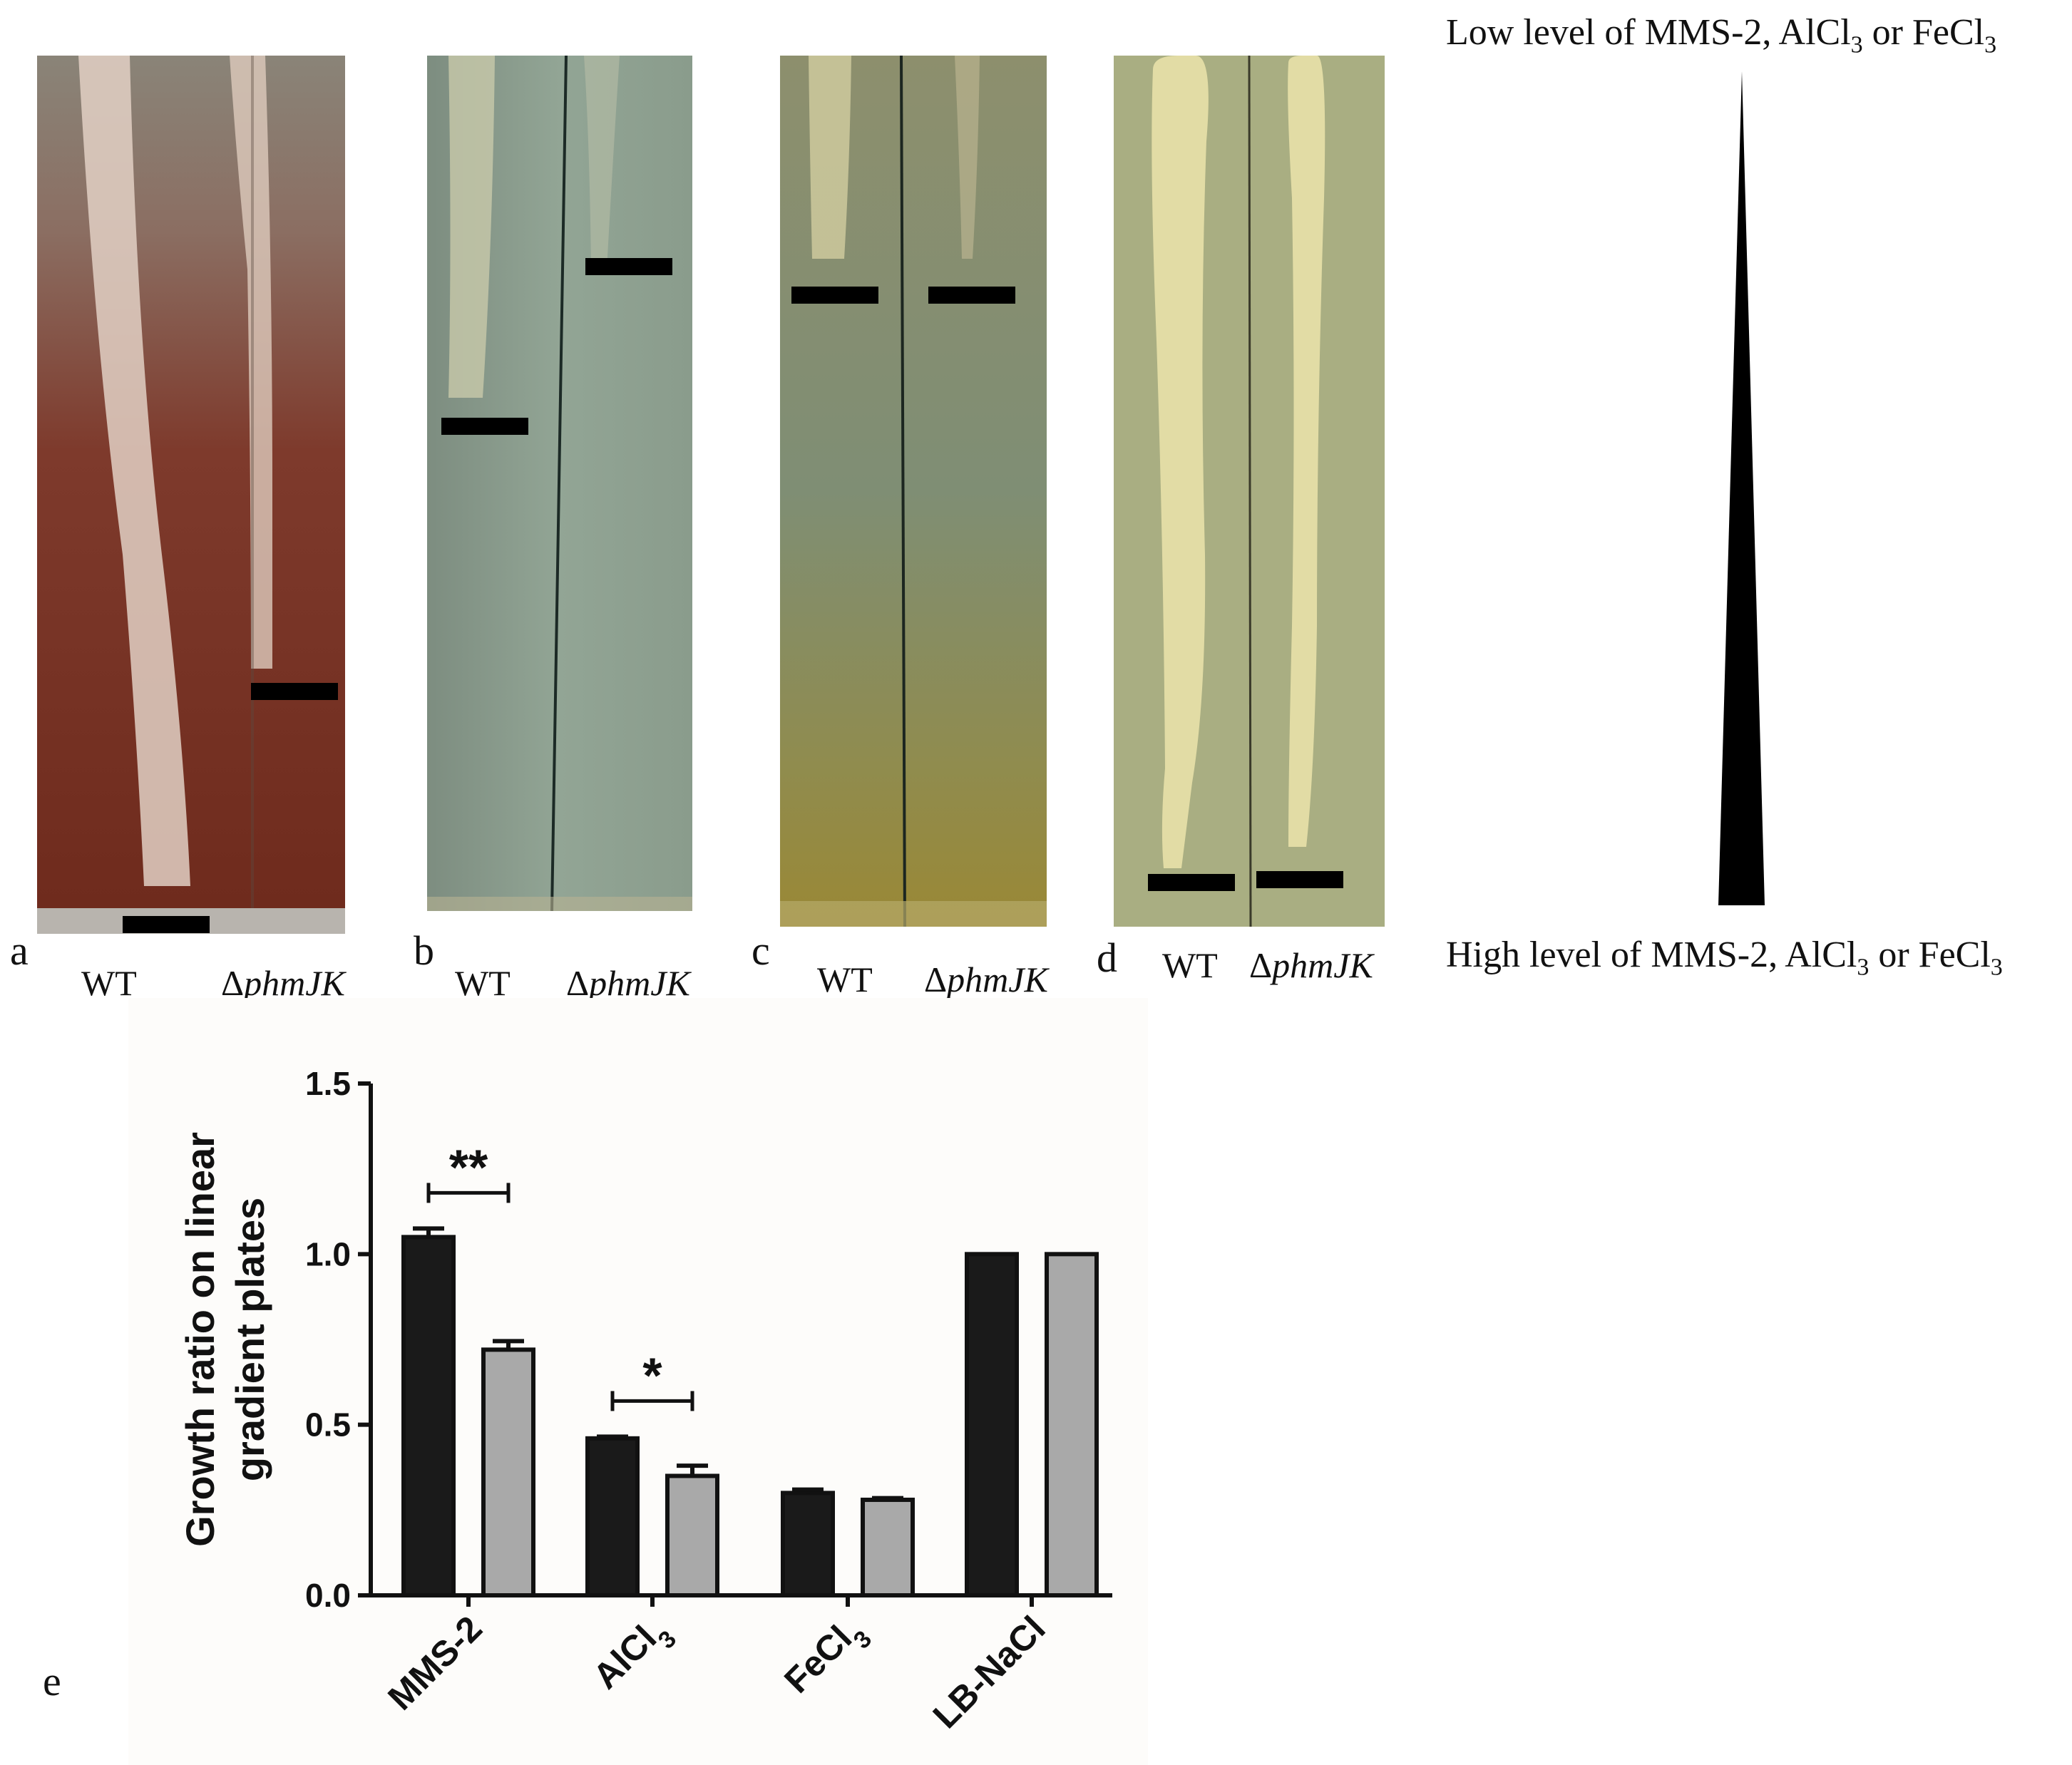  Describe the element at coordinates (483, 983) in the screenshot. I see `panel-b-wt-label: WT` at that location.